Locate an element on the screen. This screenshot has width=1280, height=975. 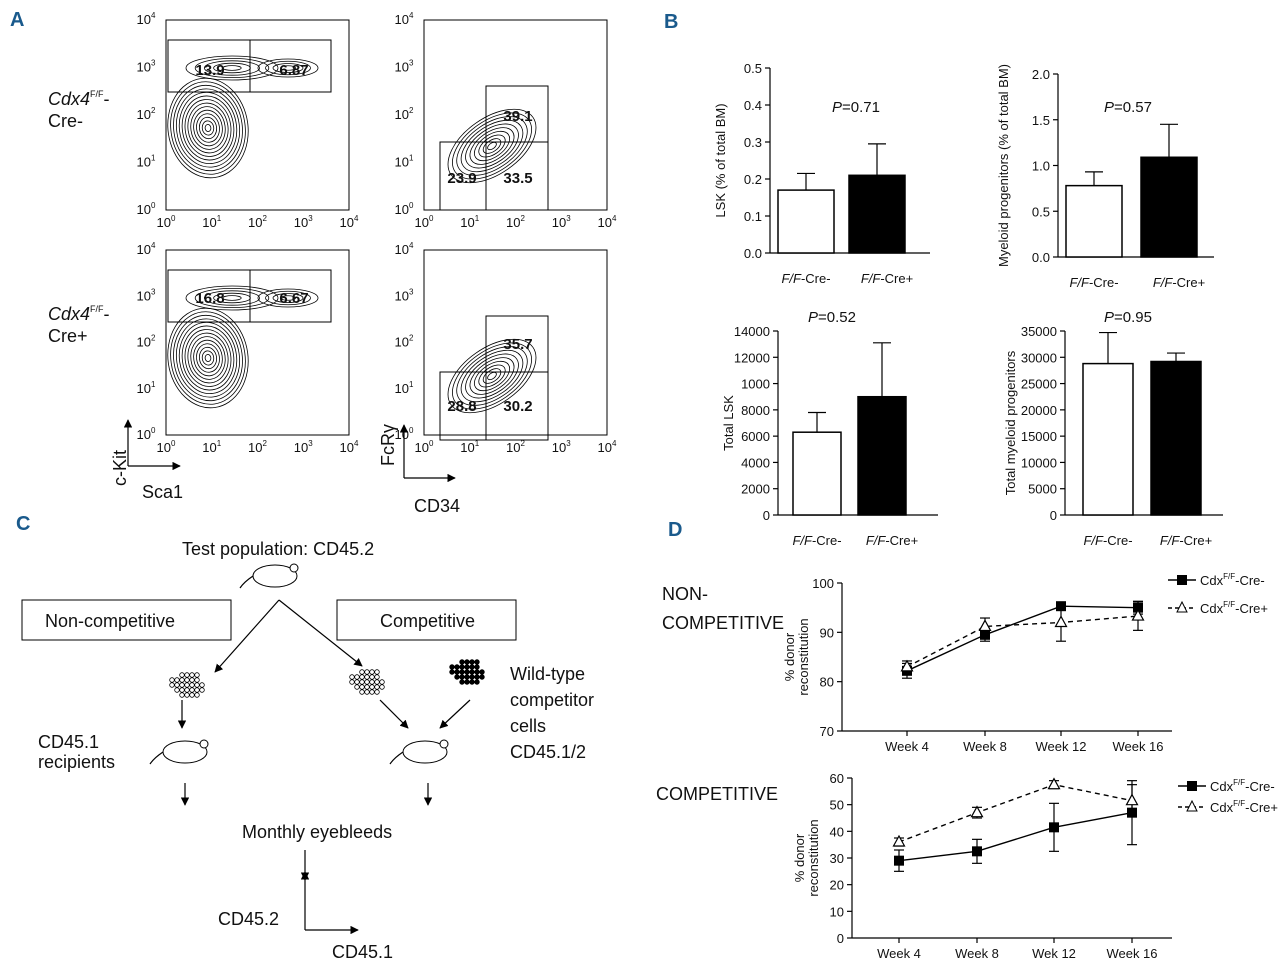
competitive-label: Competitive is located at coordinates (427, 621).